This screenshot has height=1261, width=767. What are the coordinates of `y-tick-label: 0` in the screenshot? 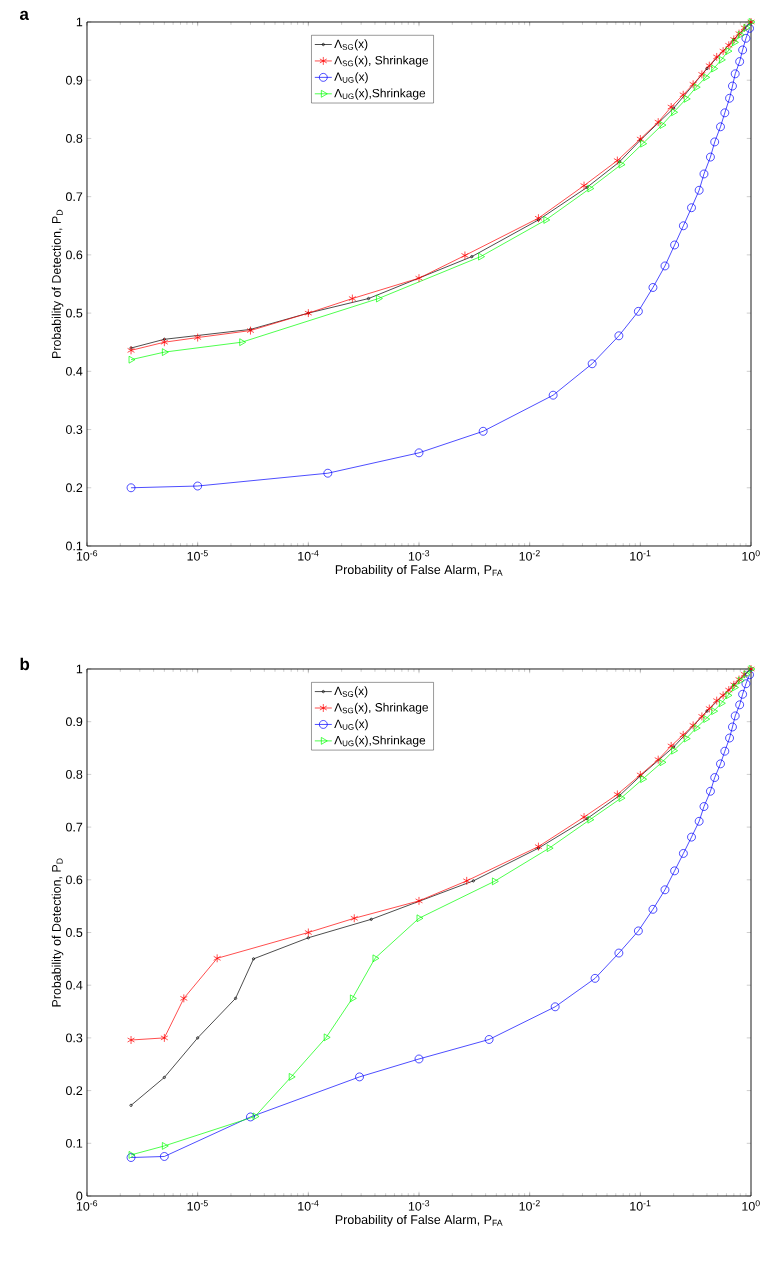 It's located at (79, 1196).